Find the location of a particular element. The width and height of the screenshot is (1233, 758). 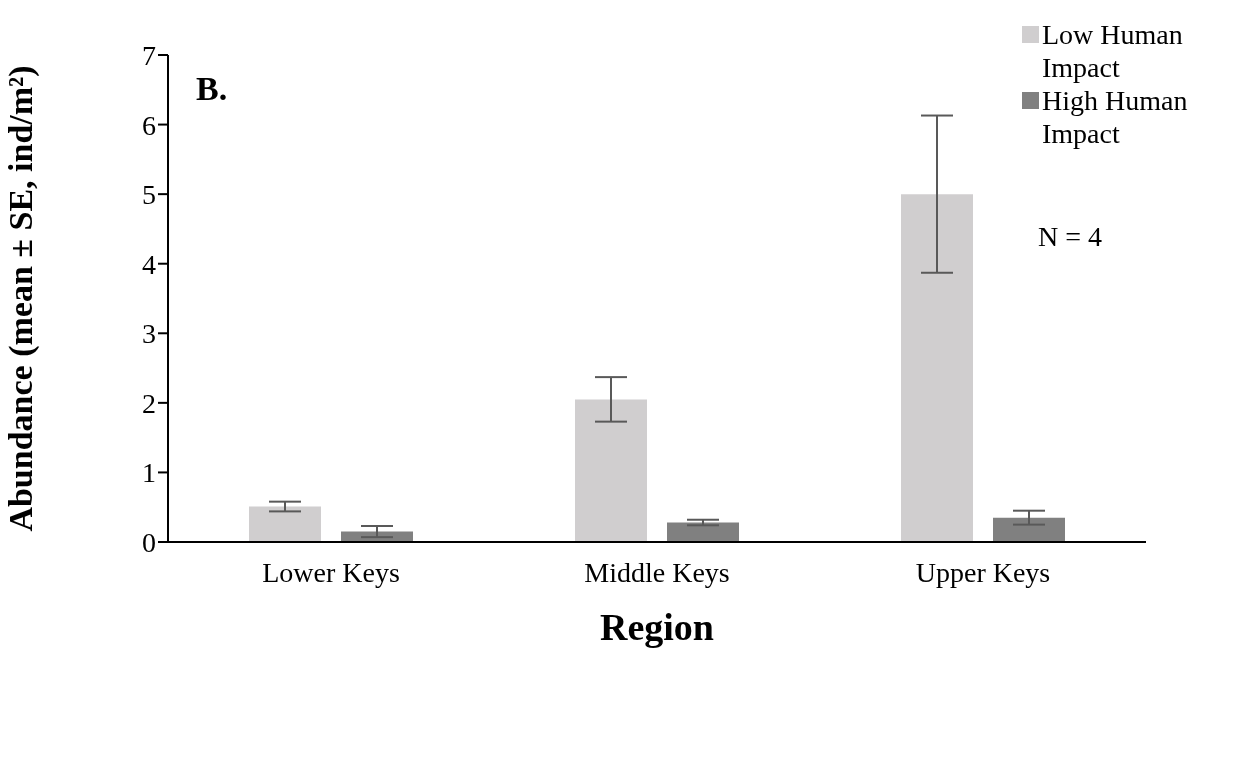

y-tick-label: 2 is located at coordinates (149, 403).